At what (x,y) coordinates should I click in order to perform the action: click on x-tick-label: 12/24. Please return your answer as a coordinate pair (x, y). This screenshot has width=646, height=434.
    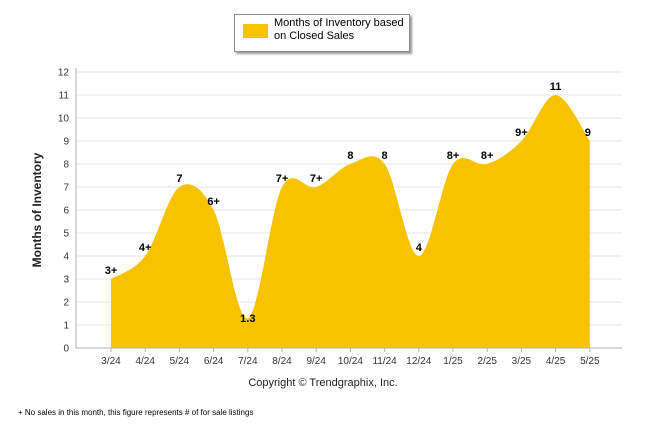
    Looking at the image, I should click on (418, 361).